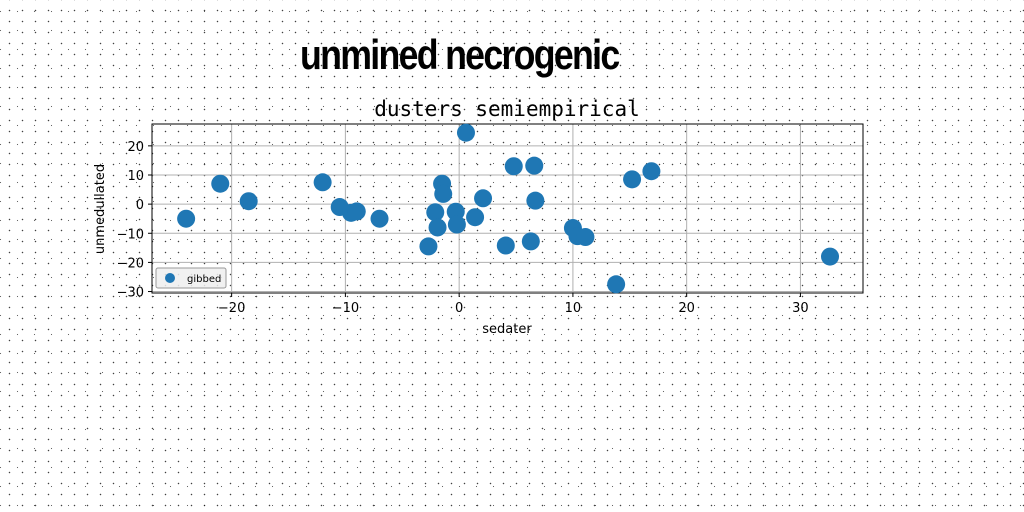  I want to click on x-tick-label: 20, so click(686, 308).